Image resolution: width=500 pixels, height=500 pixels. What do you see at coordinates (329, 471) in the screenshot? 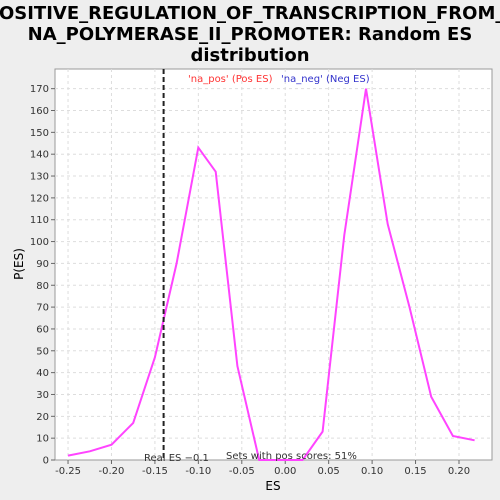
I see `x-tick-label: 0.05` at bounding box center [329, 471].